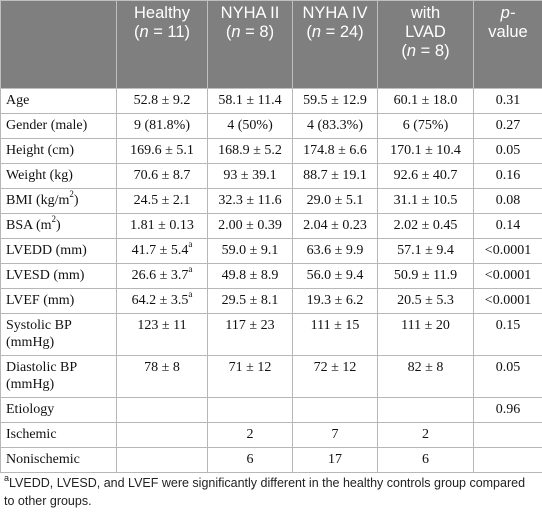  I want to click on cell-value: 24.5 ± 2.1, so click(162, 200).